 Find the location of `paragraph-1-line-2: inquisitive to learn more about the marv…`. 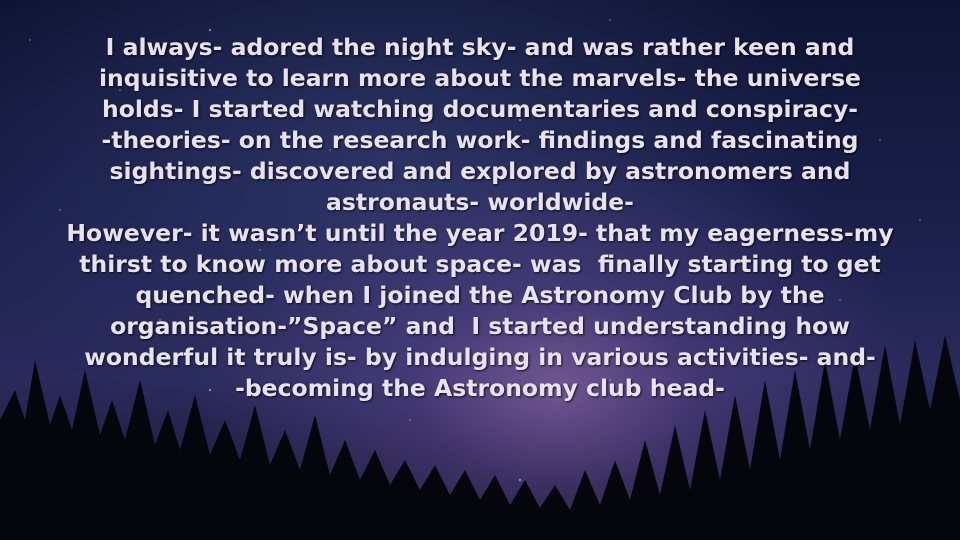

paragraph-1-line-2: inquisitive to learn more about the marv… is located at coordinates (479, 78).